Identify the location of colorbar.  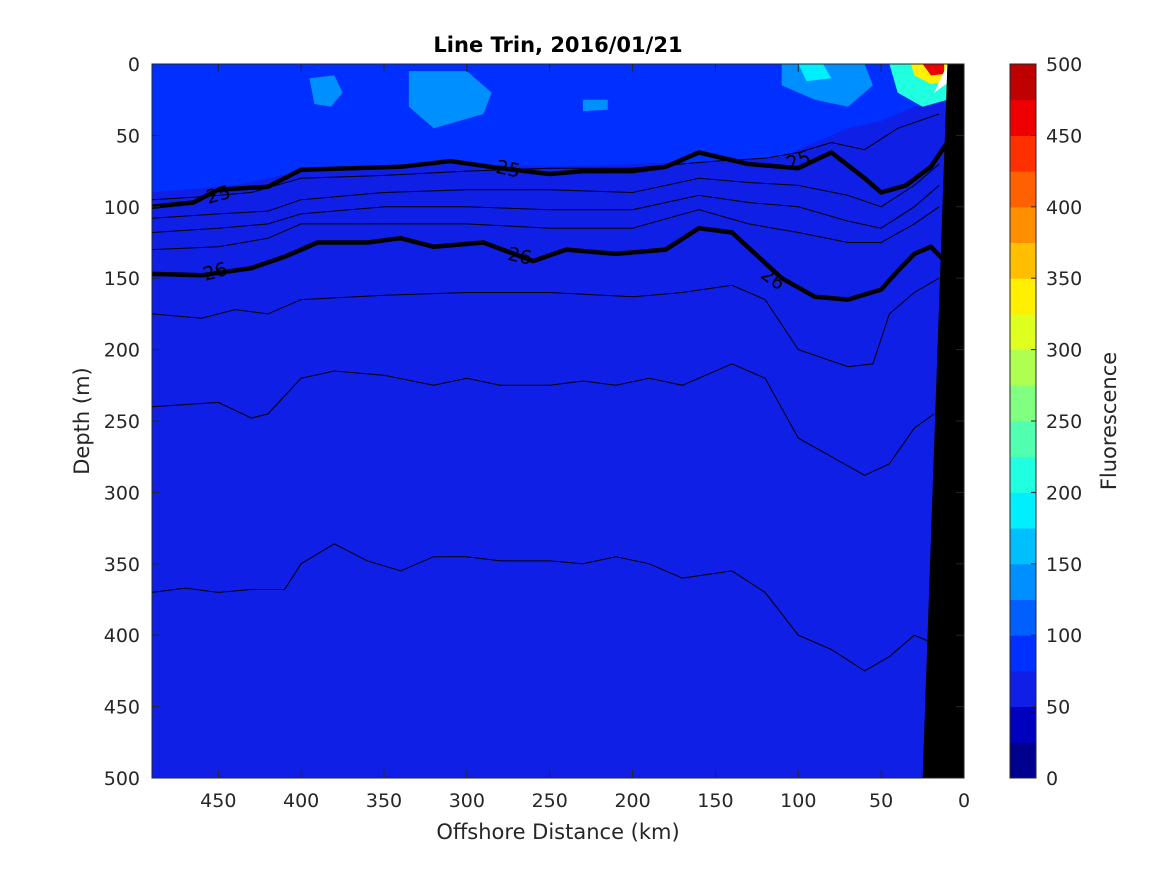
(1023, 421).